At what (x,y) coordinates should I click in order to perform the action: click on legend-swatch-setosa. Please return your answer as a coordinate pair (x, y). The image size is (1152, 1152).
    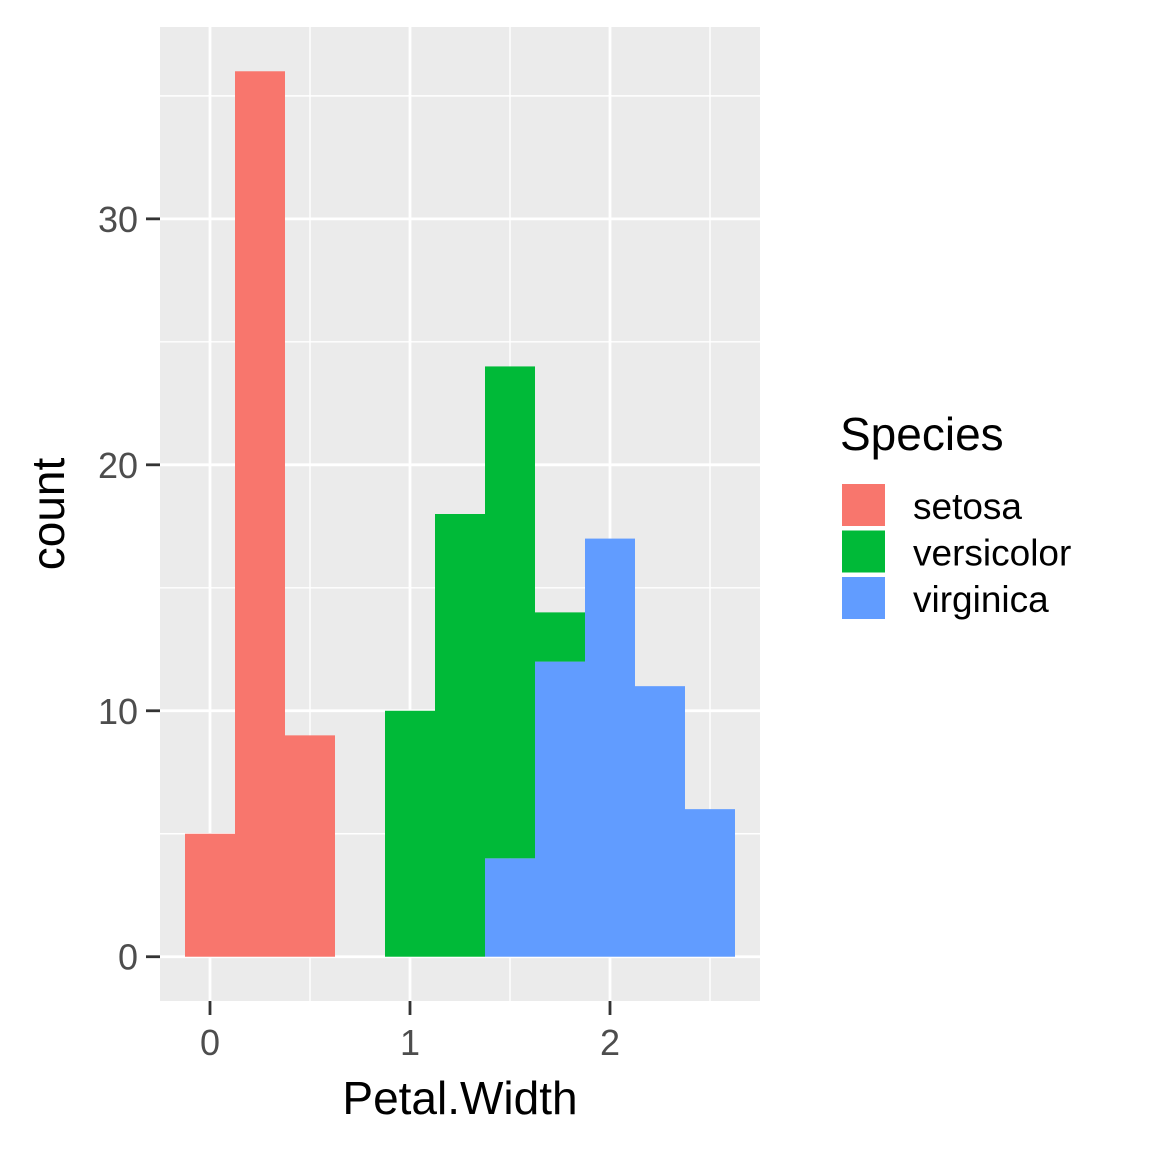
    Looking at the image, I should click on (863, 505).